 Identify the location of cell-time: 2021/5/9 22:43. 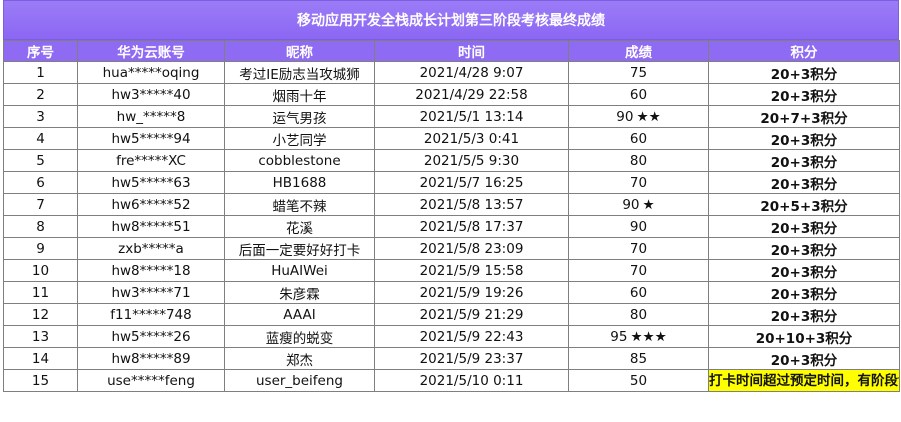
(471, 336).